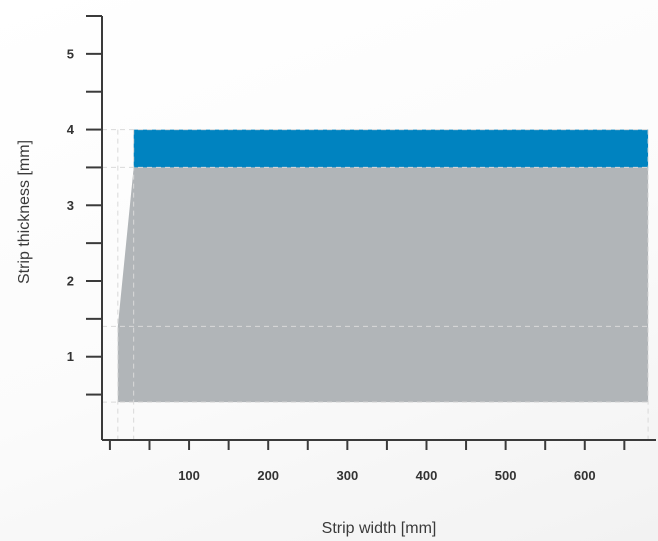  Describe the element at coordinates (379, 528) in the screenshot. I see `x-axis-title: Strip width [mm]` at that location.